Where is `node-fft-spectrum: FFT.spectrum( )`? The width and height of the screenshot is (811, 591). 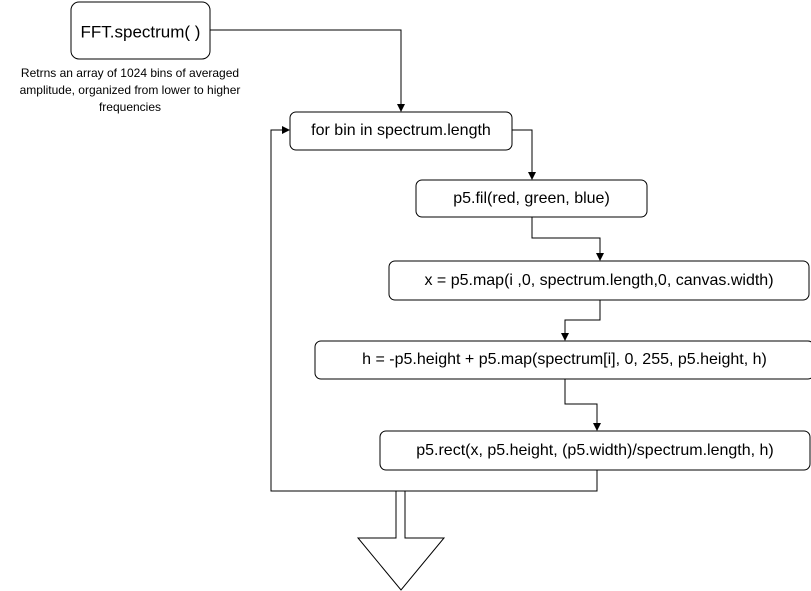 node-fft-spectrum: FFT.spectrum( ) is located at coordinates (140, 30).